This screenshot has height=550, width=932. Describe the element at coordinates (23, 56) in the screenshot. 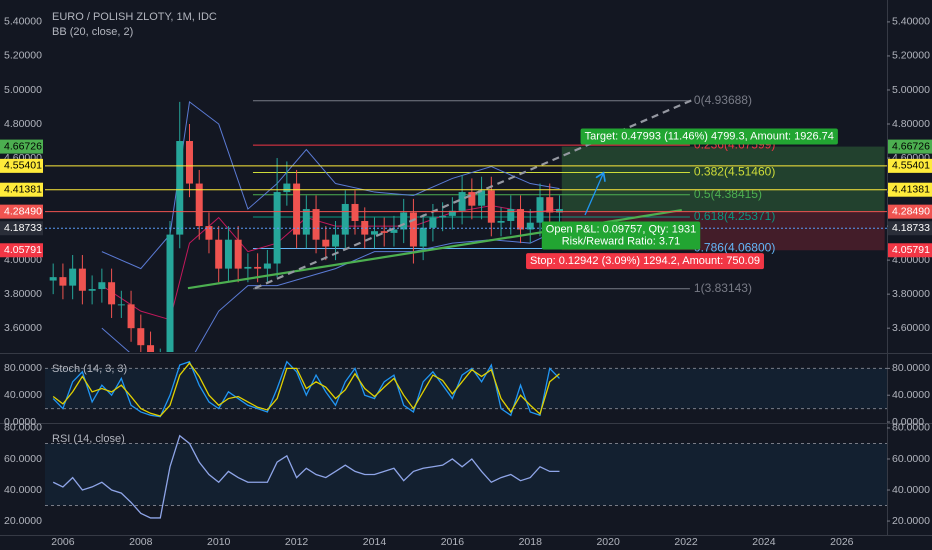

I see `y-tick-label-left: 5.20000` at that location.